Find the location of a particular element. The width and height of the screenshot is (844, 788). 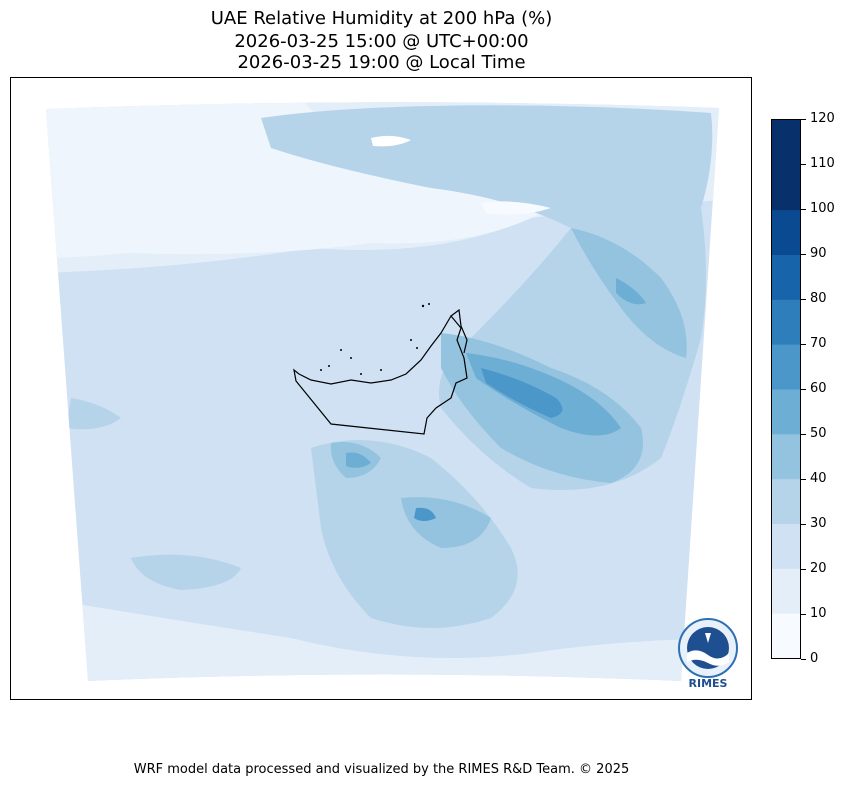

map-title: UAE Relative Humidity at 200 hPa (%) is located at coordinates (381, 18).